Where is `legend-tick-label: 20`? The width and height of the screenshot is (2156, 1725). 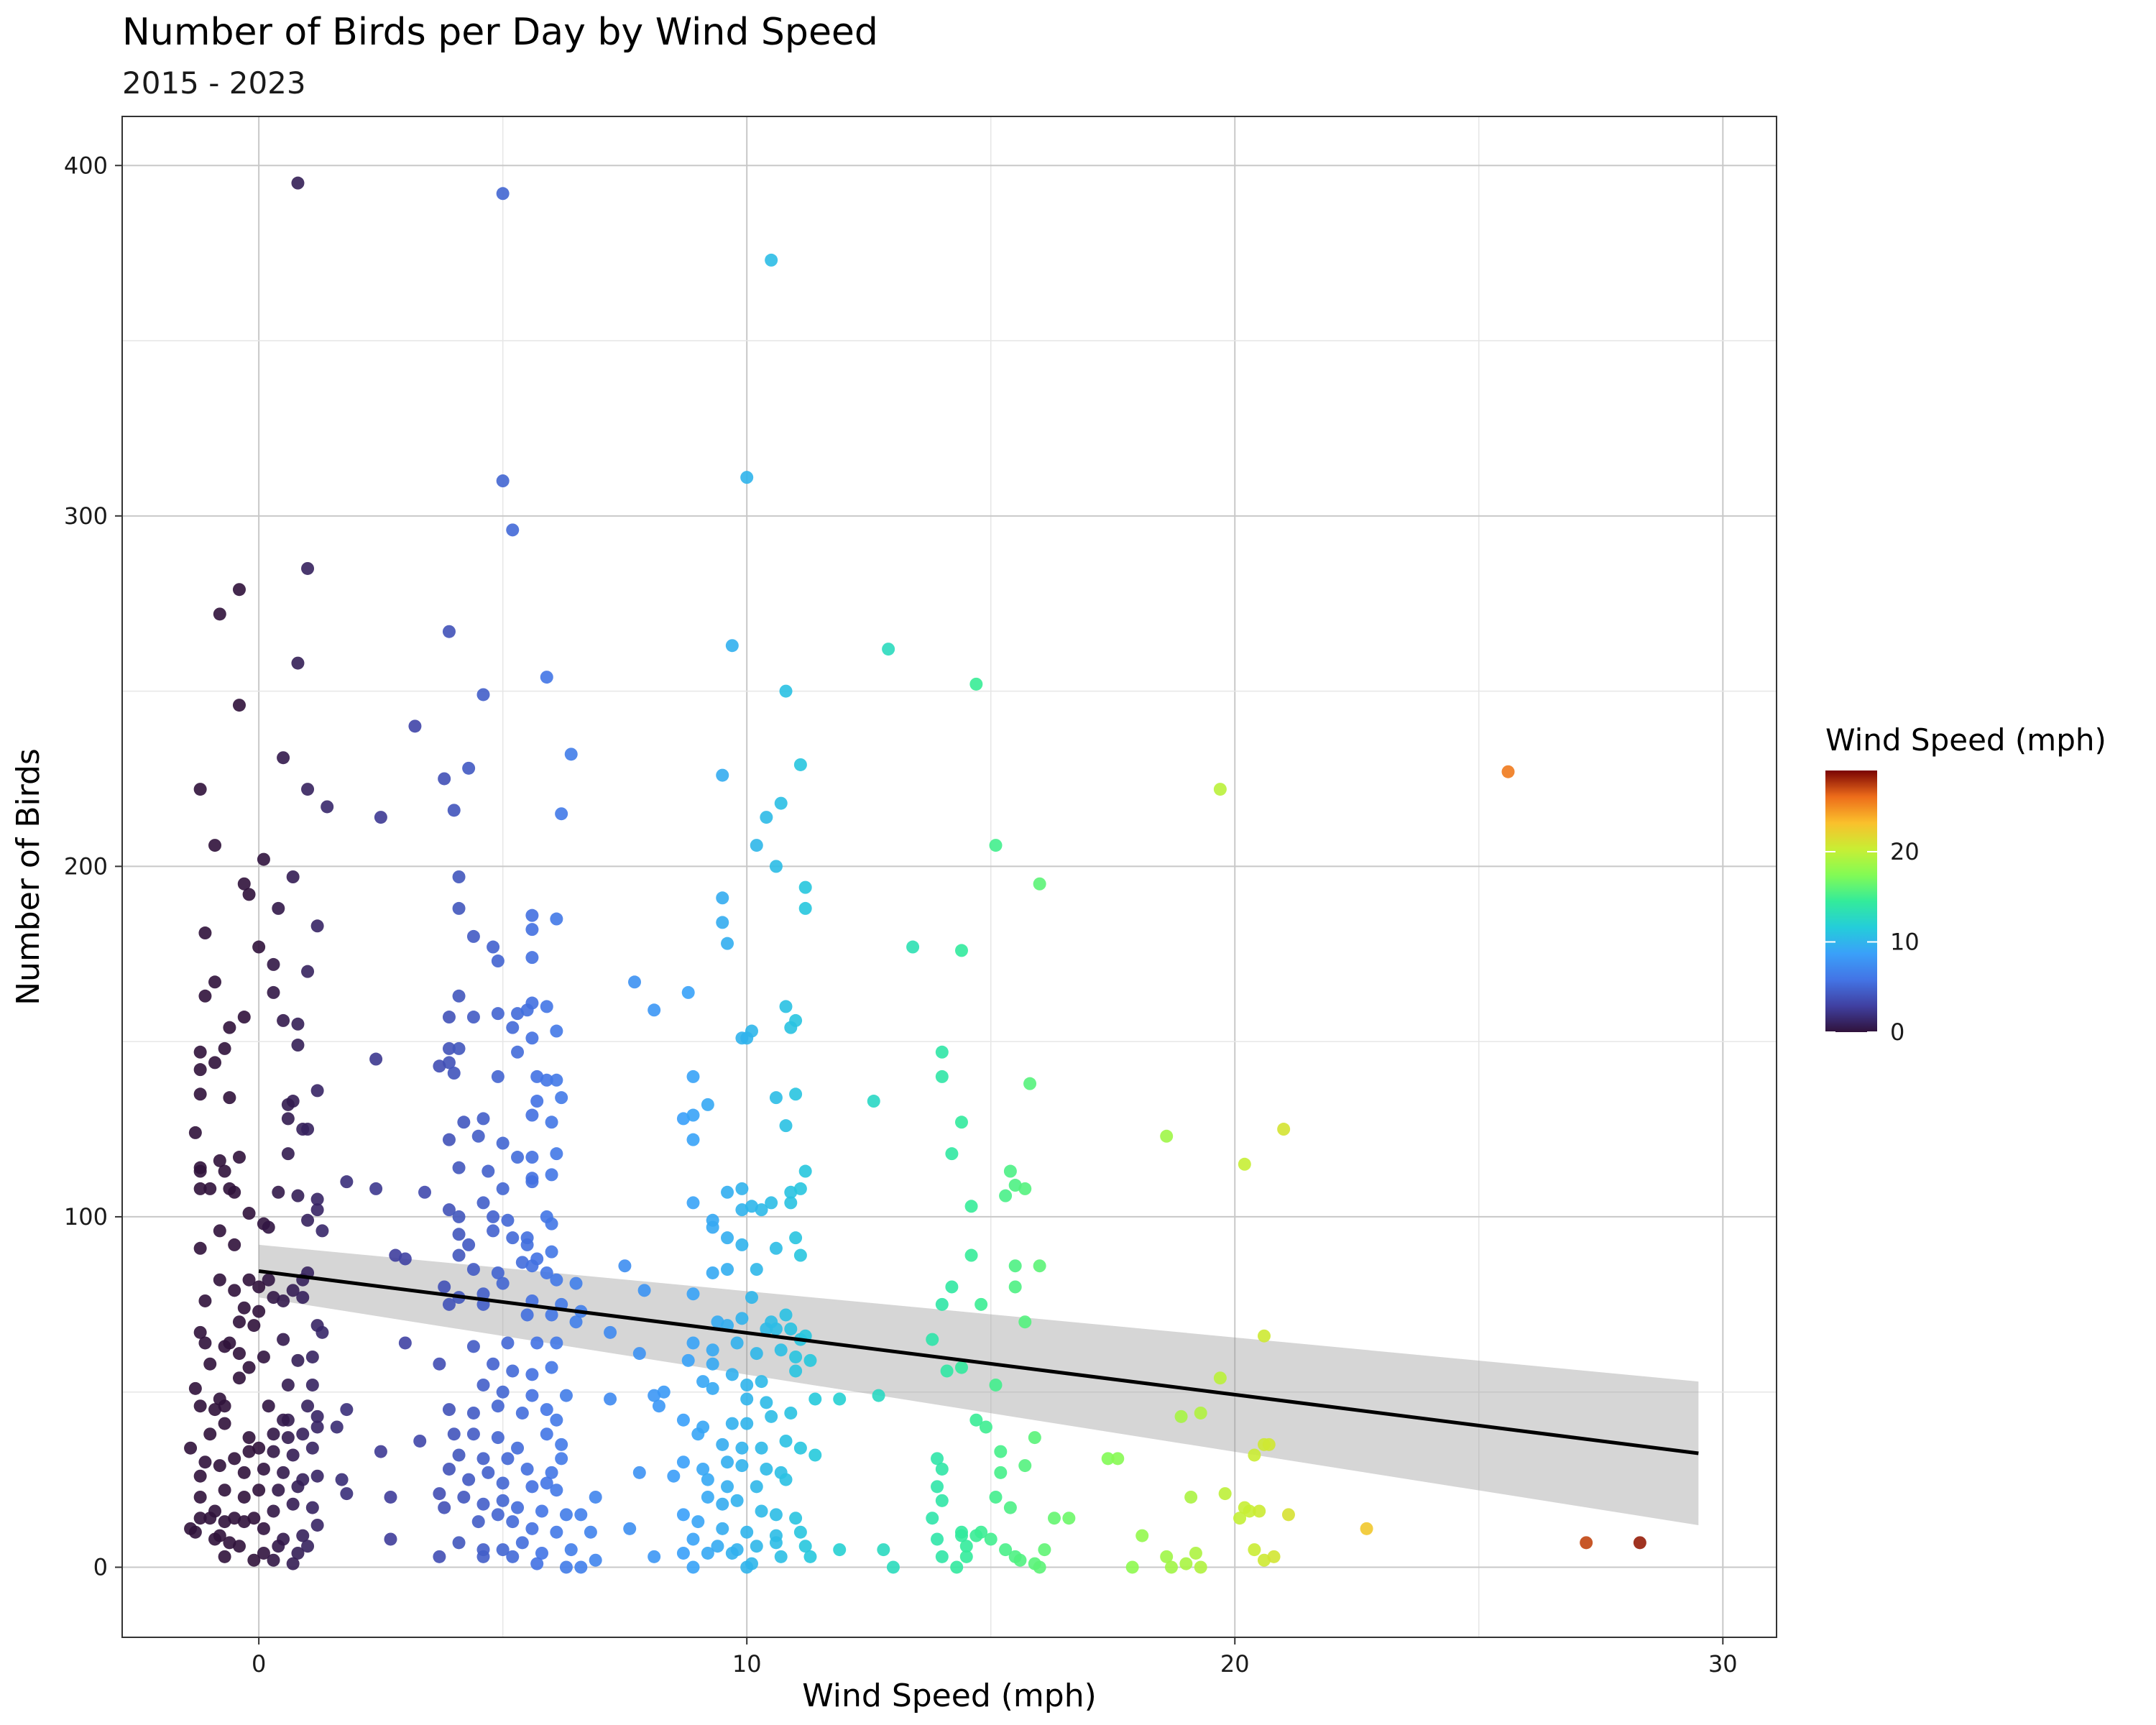 legend-tick-label: 20 is located at coordinates (1905, 851).